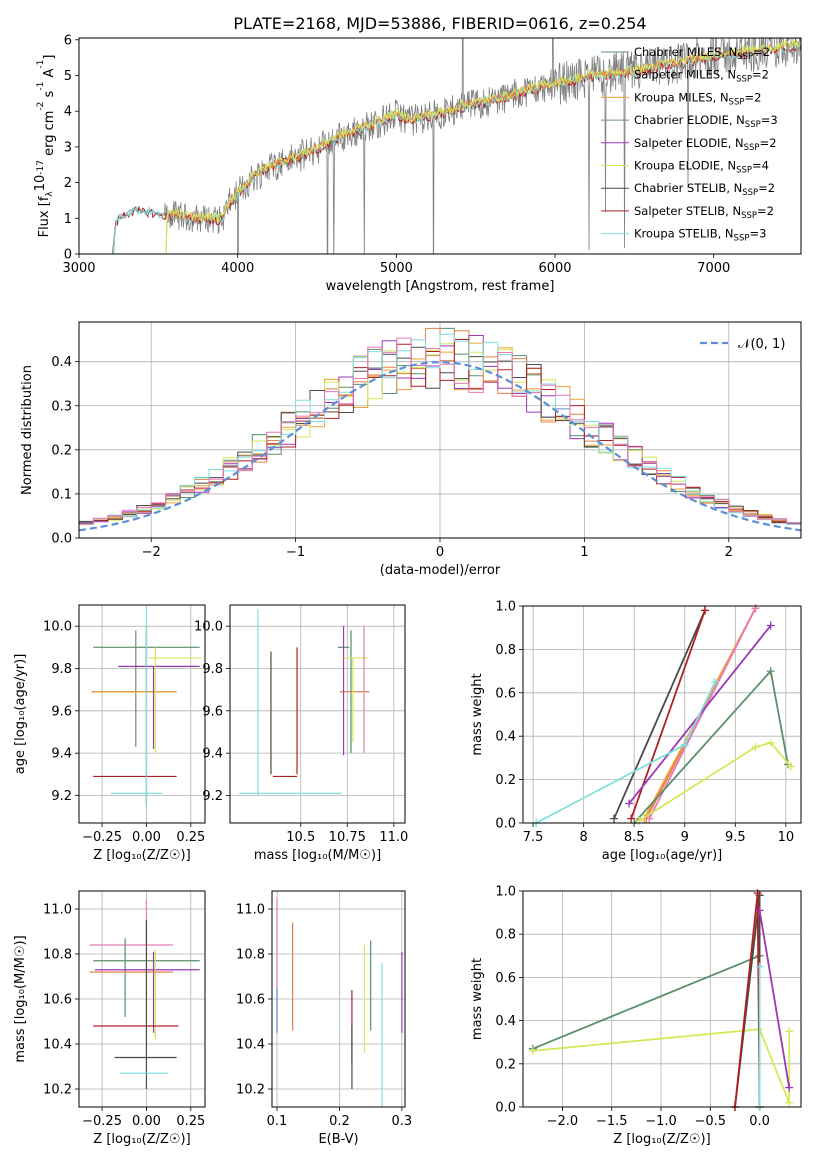  What do you see at coordinates (49, 57) in the screenshot?
I see `y-axis-label-part: ]` at bounding box center [49, 57].